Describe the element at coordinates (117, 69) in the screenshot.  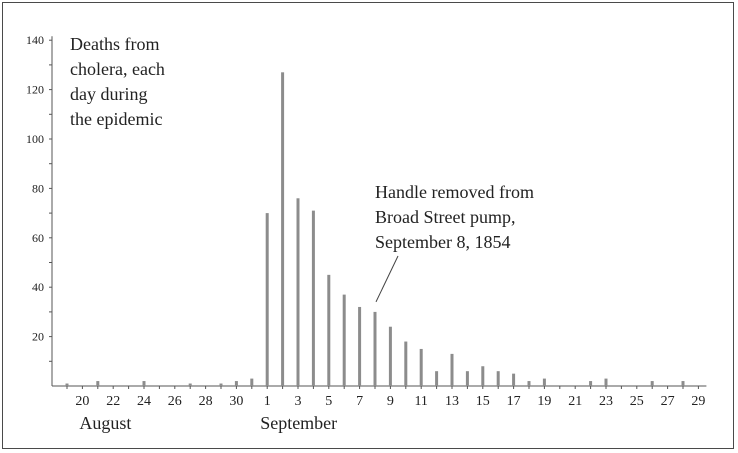
I see `deaths-annotation-line: cholera, each` at that location.